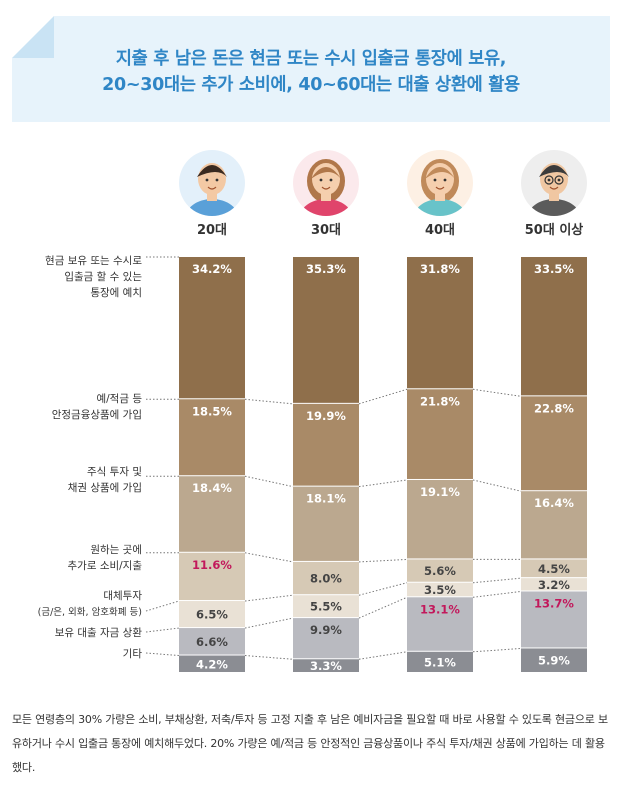 This screenshot has width=619, height=786. Describe the element at coordinates (326, 230) in the screenshot. I see `category-label: 30대` at that location.